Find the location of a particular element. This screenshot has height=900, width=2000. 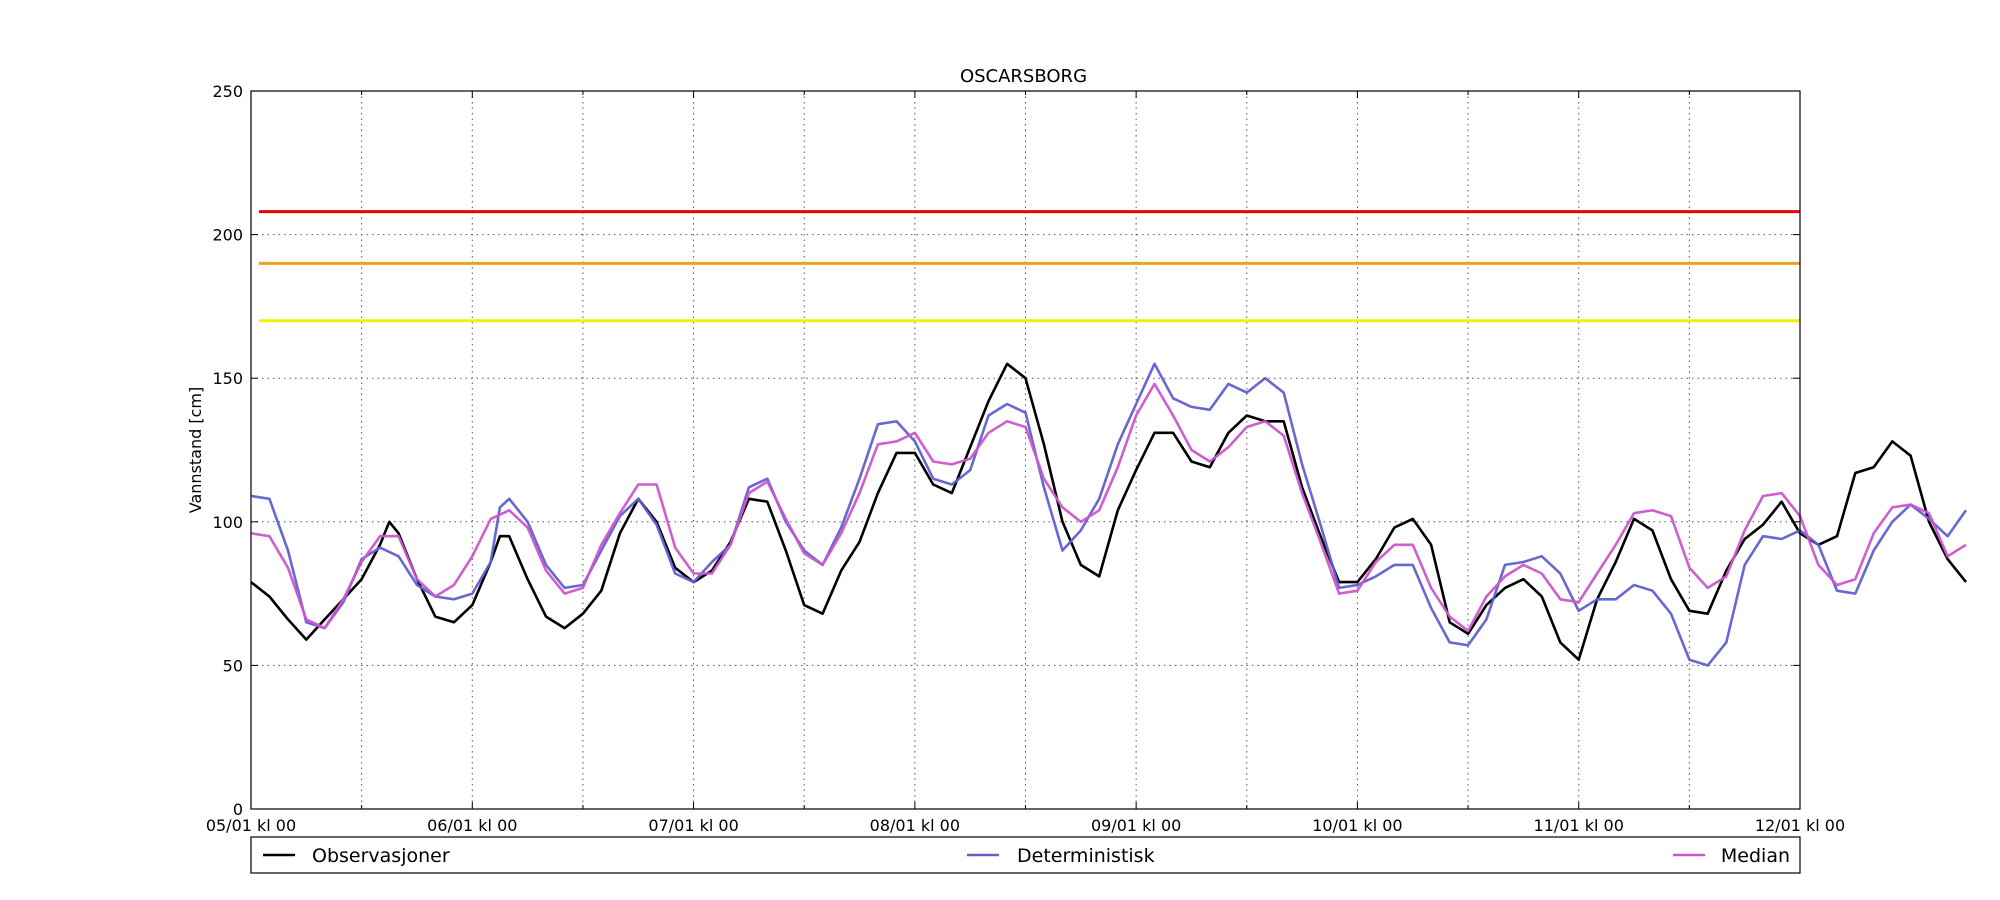

legend-label-median: Median is located at coordinates (1755, 856).